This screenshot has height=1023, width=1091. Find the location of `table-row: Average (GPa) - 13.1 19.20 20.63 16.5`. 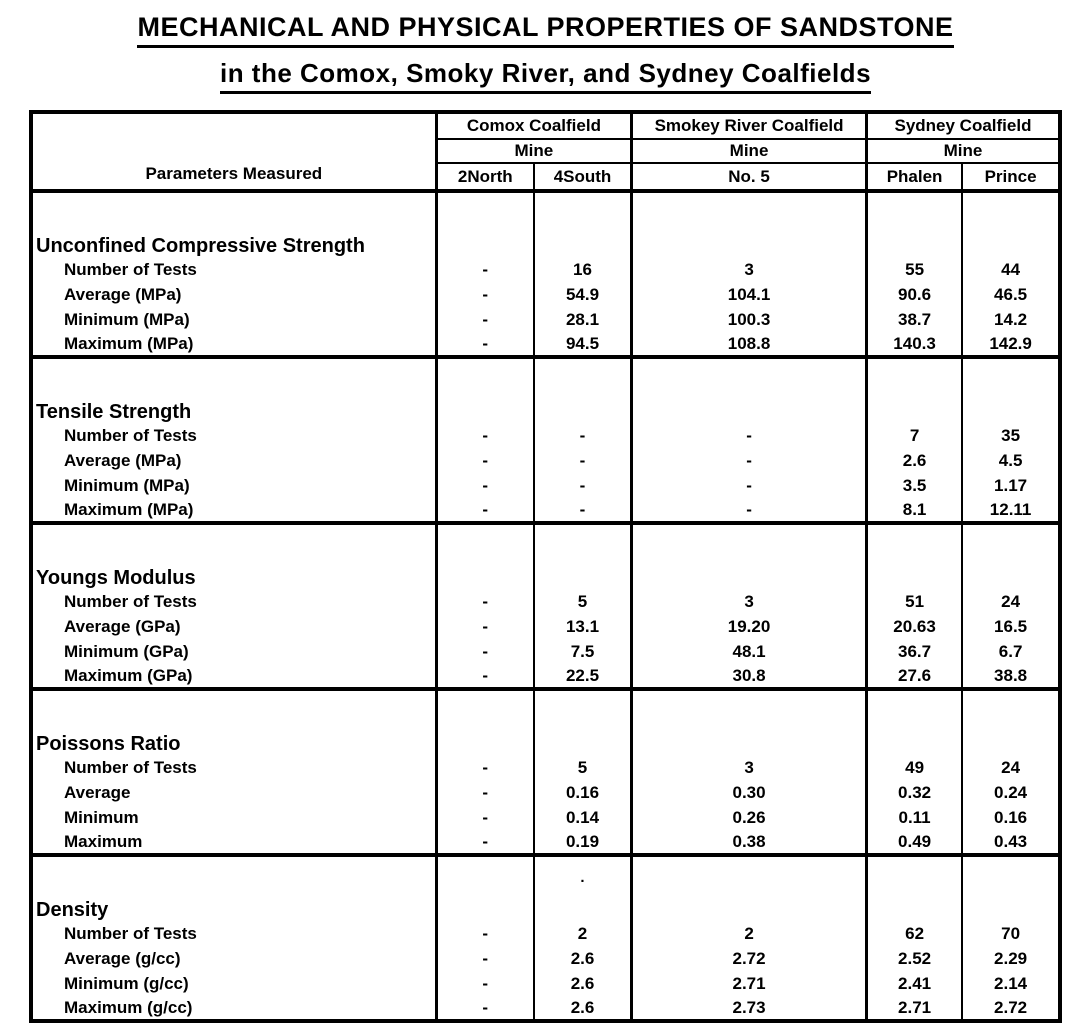

table-row: Average (GPa) - 13.1 19.20 20.63 16.5 is located at coordinates (545, 626).